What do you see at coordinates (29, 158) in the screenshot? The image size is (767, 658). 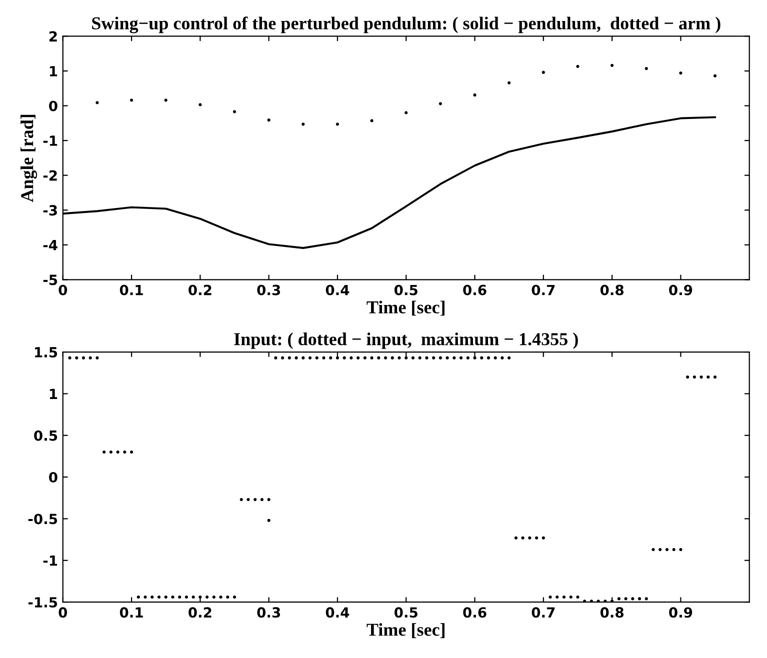 I see `y-axis-title: Angle [rad]` at bounding box center [29, 158].